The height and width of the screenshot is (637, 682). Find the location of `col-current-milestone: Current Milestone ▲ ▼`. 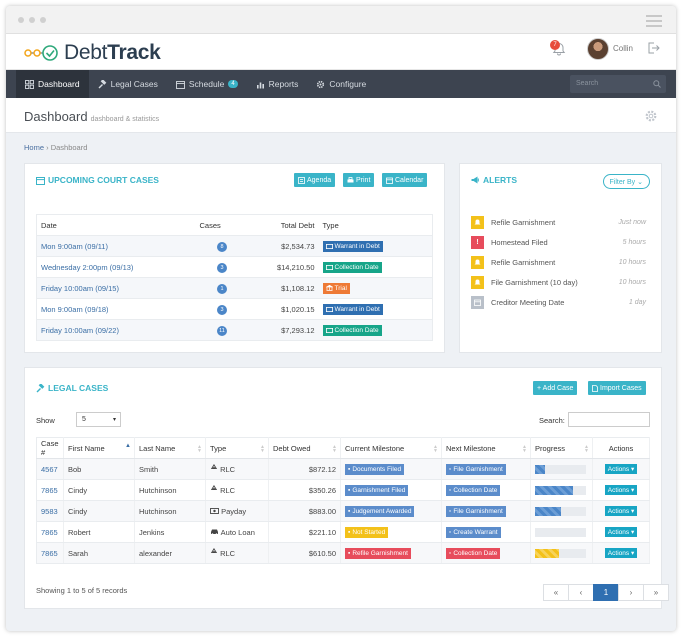

col-current-milestone: Current Milestone ▲ ▼ is located at coordinates (391, 448).